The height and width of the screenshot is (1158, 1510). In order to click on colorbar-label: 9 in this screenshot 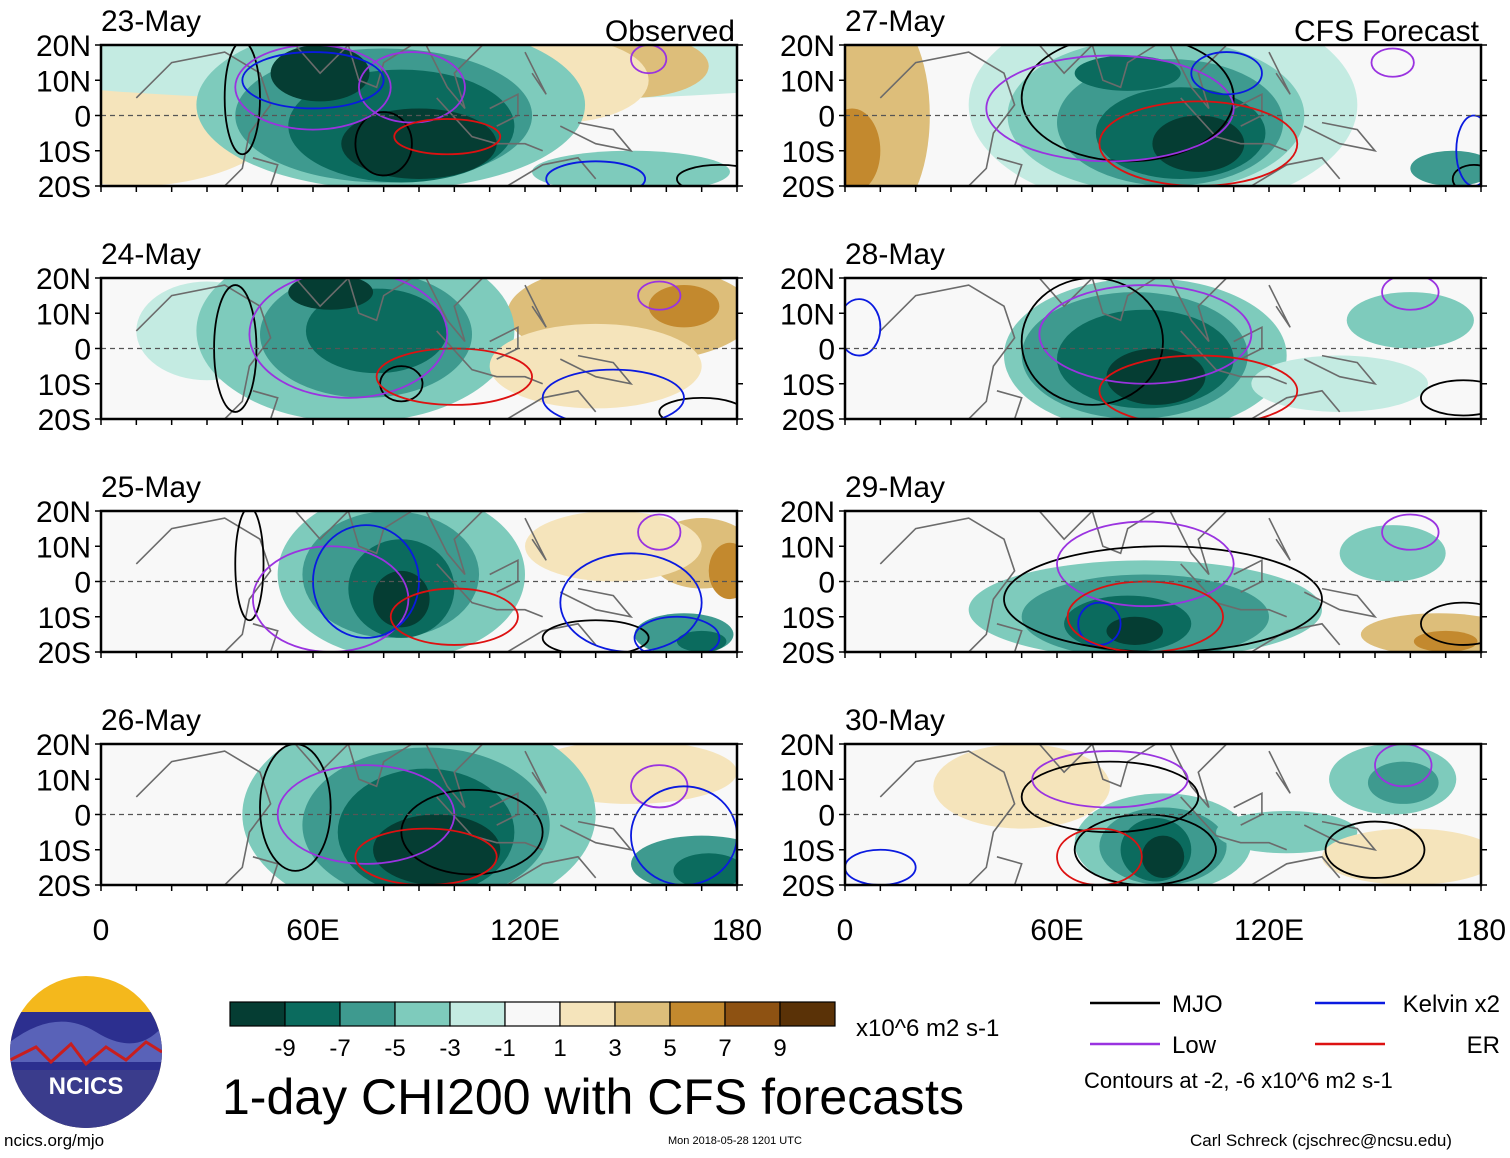, I will do `click(779, 1048)`.